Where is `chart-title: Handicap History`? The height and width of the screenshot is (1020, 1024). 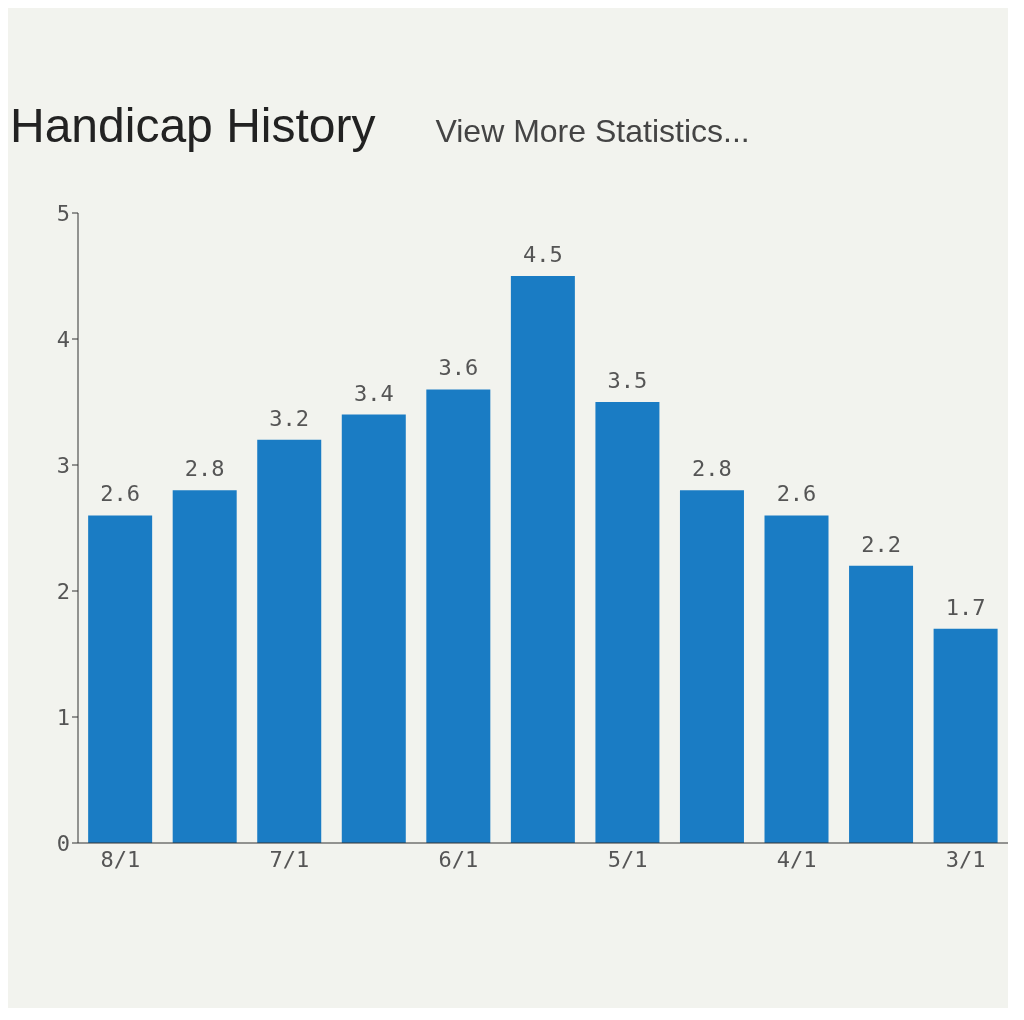
chart-title: Handicap History is located at coordinates (193, 125).